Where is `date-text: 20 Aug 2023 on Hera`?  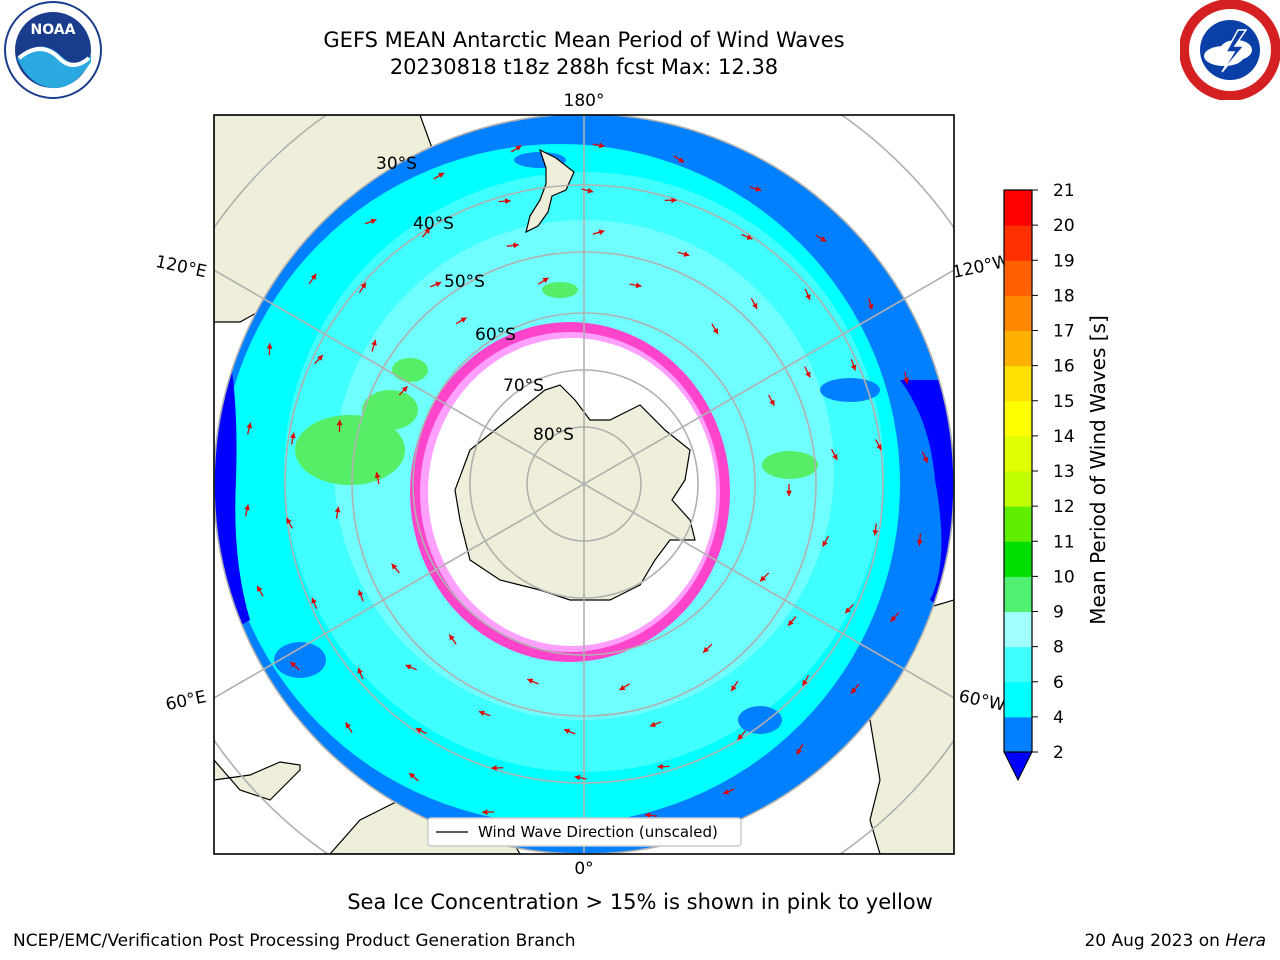 date-text: 20 Aug 2023 on Hera is located at coordinates (1175, 941).